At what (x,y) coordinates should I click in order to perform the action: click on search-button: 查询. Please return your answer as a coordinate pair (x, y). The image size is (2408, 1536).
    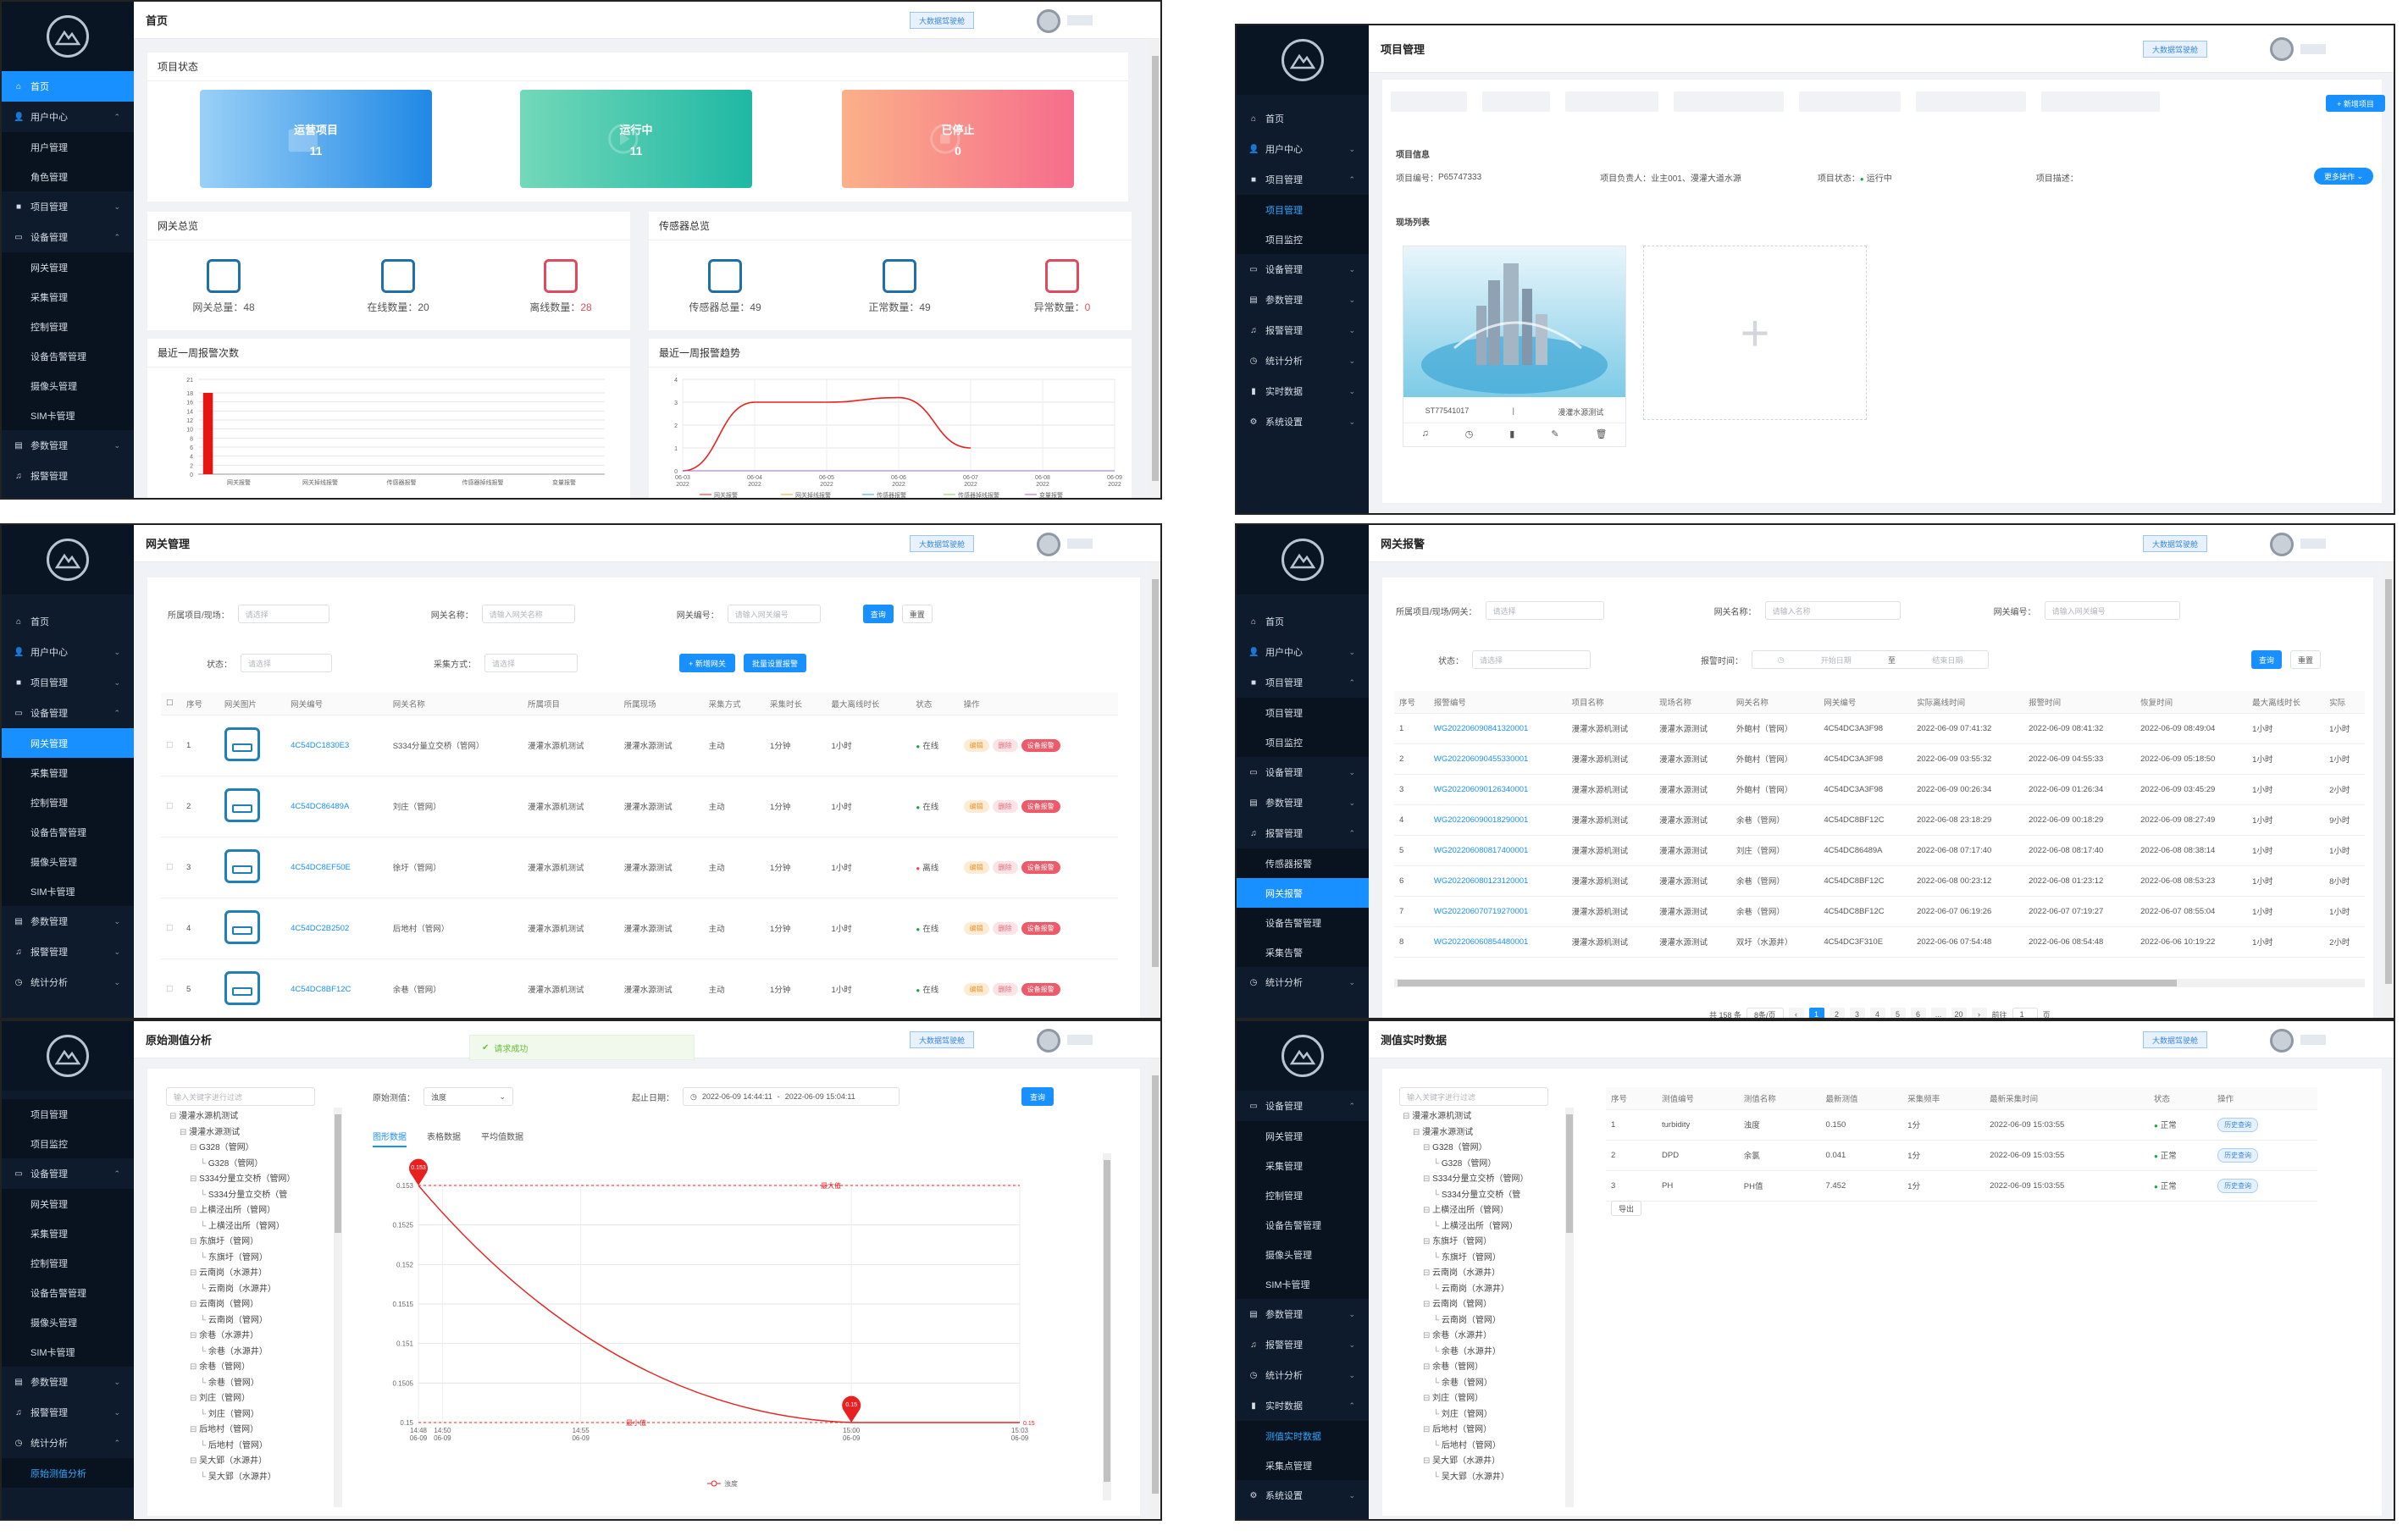
    Looking at the image, I should click on (1037, 1096).